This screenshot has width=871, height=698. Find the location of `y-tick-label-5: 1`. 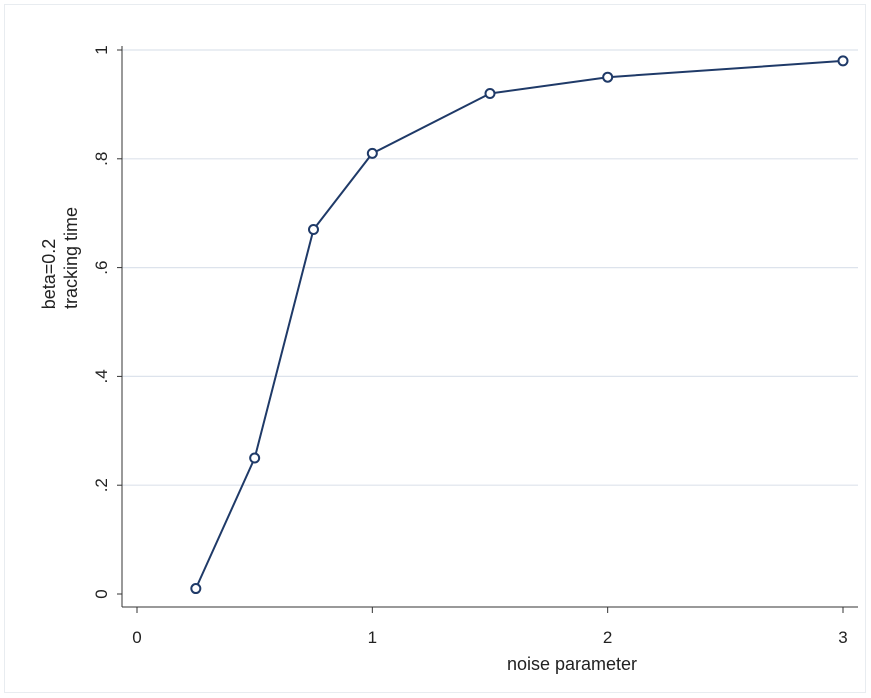

y-tick-label-5: 1 is located at coordinates (101, 49).